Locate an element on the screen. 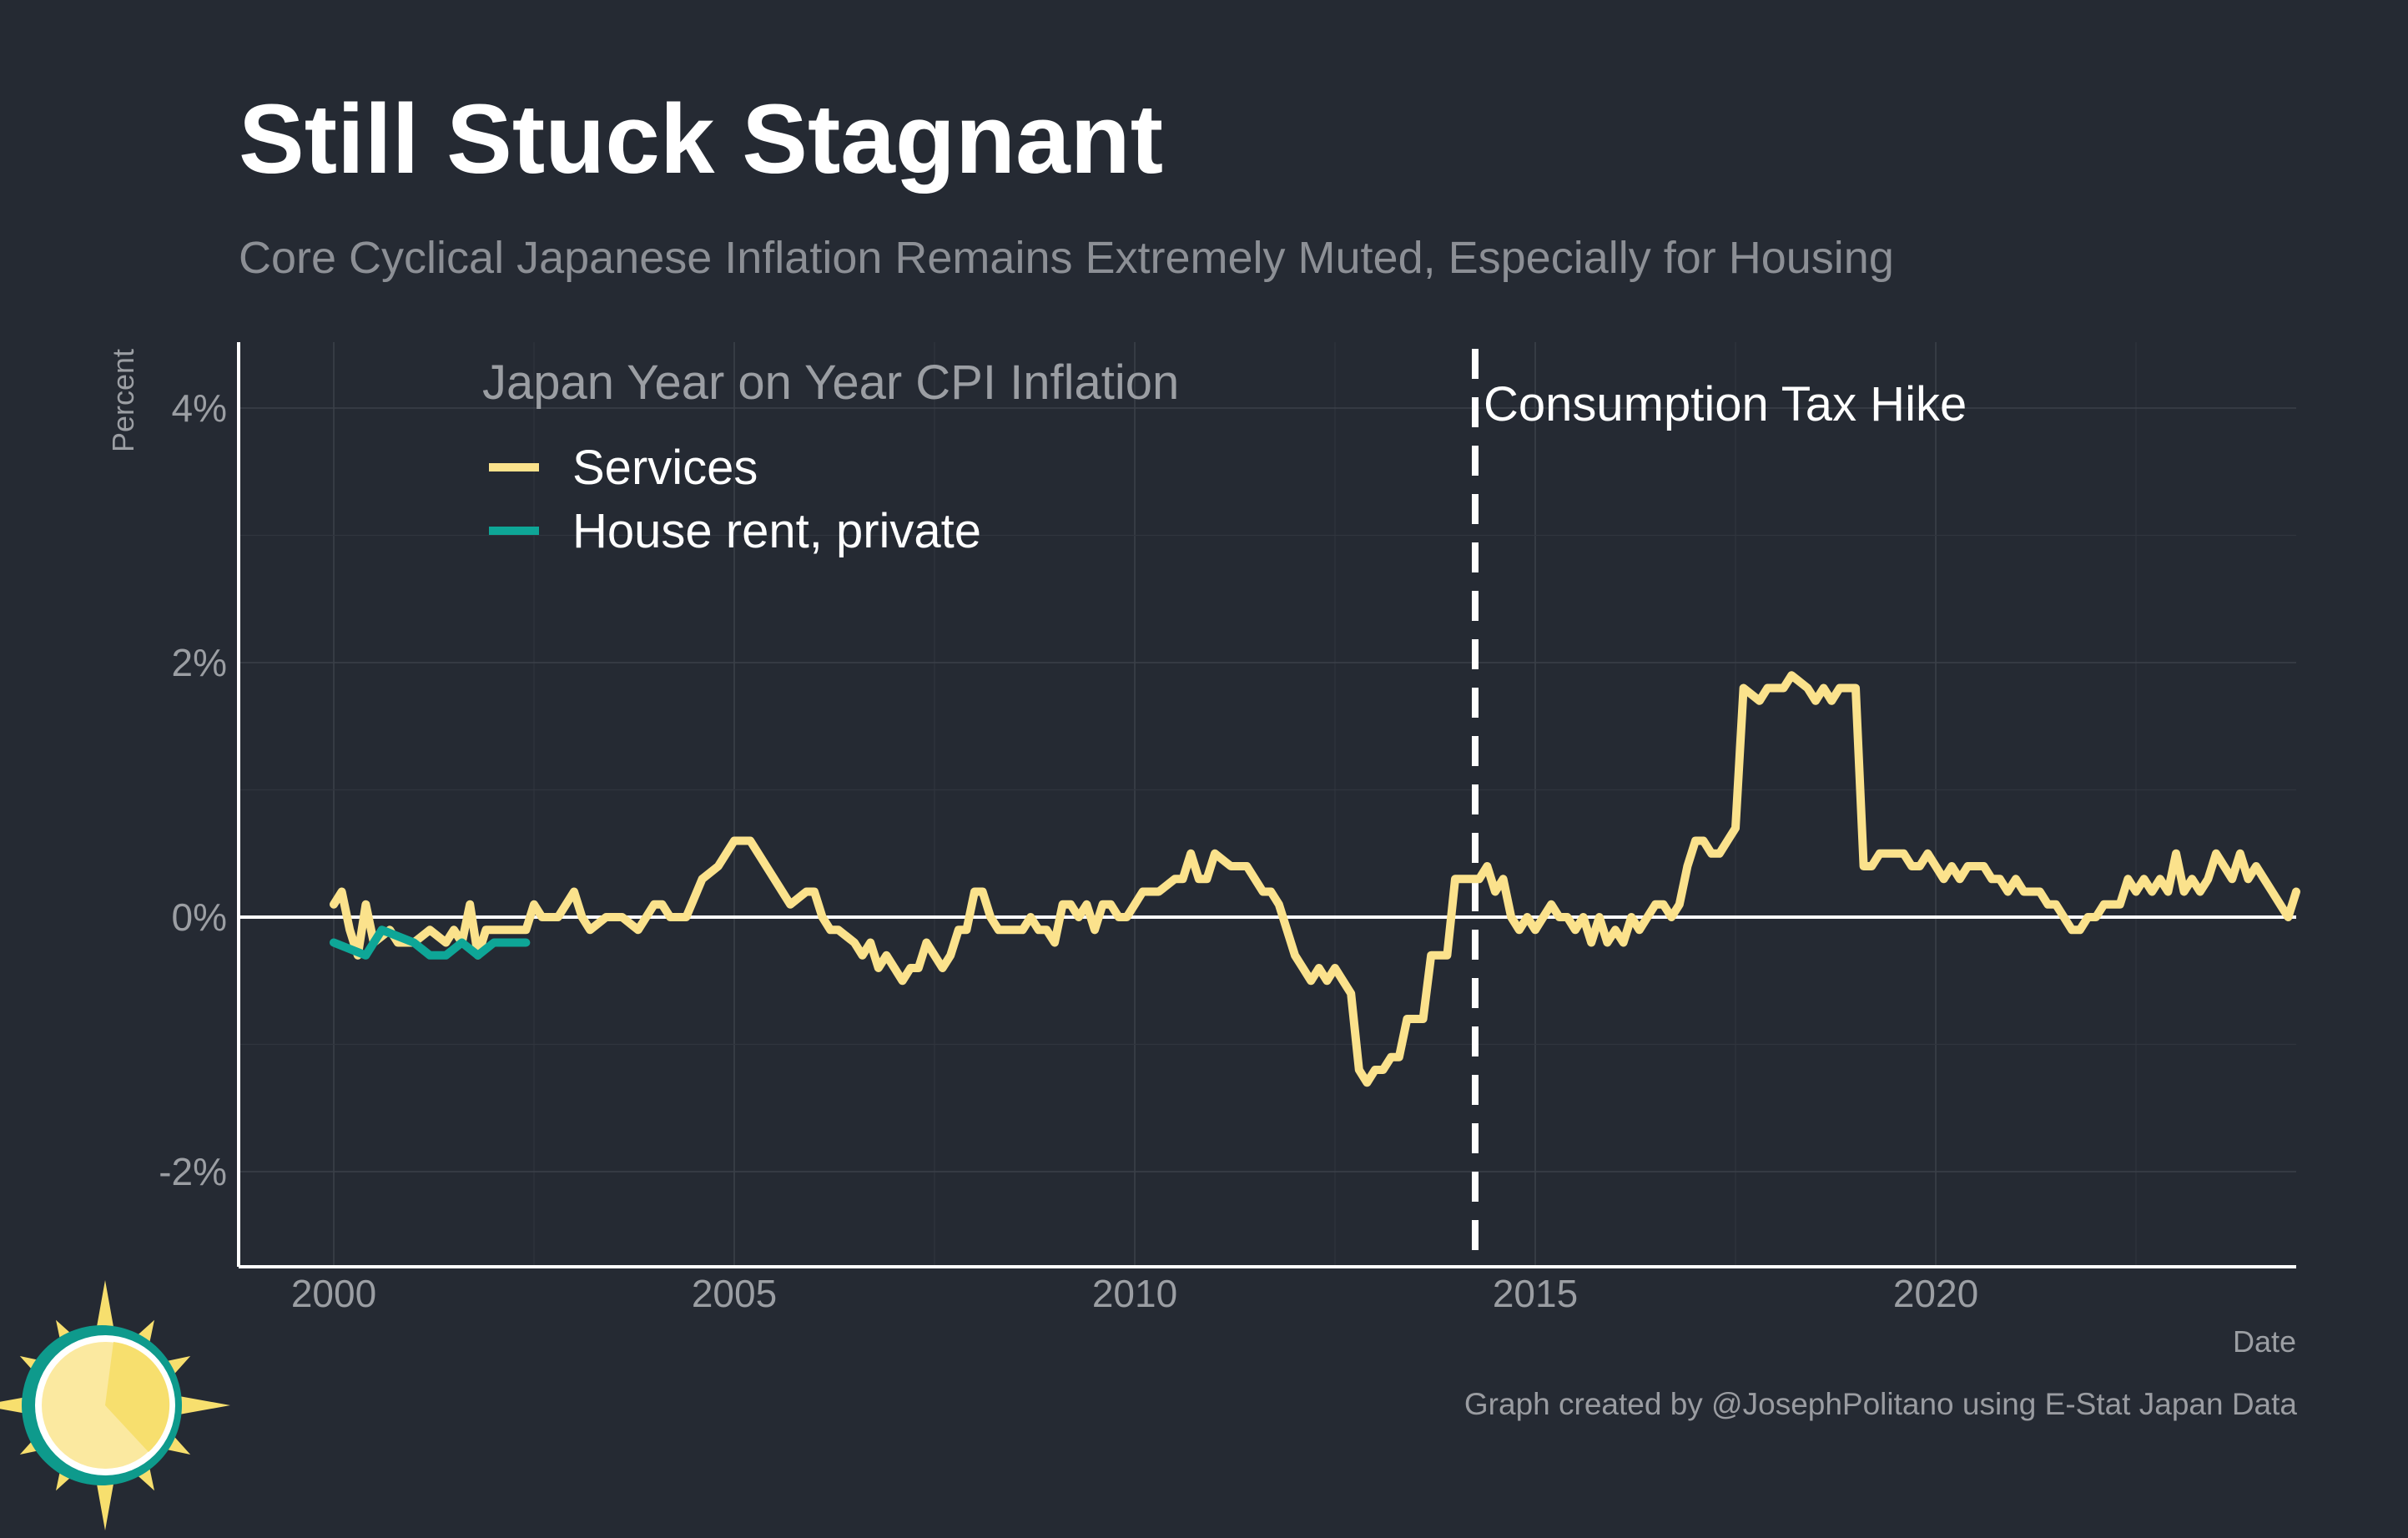 The width and height of the screenshot is (2408, 1538). legend-title: Japan Year on Year CPI Inflation is located at coordinates (830, 383).